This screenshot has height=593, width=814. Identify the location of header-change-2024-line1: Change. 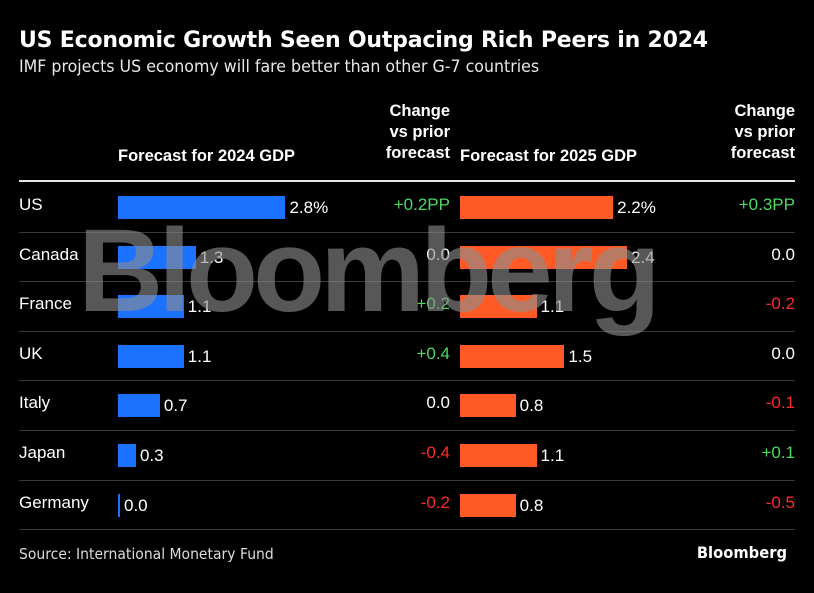
(419, 111).